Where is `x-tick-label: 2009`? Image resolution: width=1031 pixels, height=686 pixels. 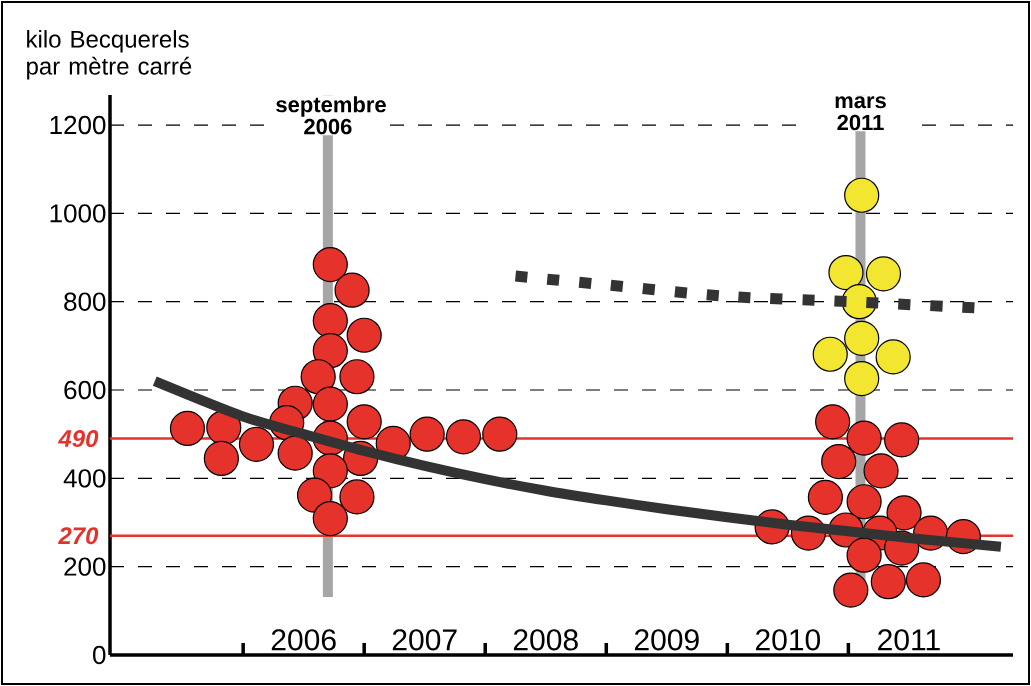
x-tick-label: 2009 is located at coordinates (666, 640).